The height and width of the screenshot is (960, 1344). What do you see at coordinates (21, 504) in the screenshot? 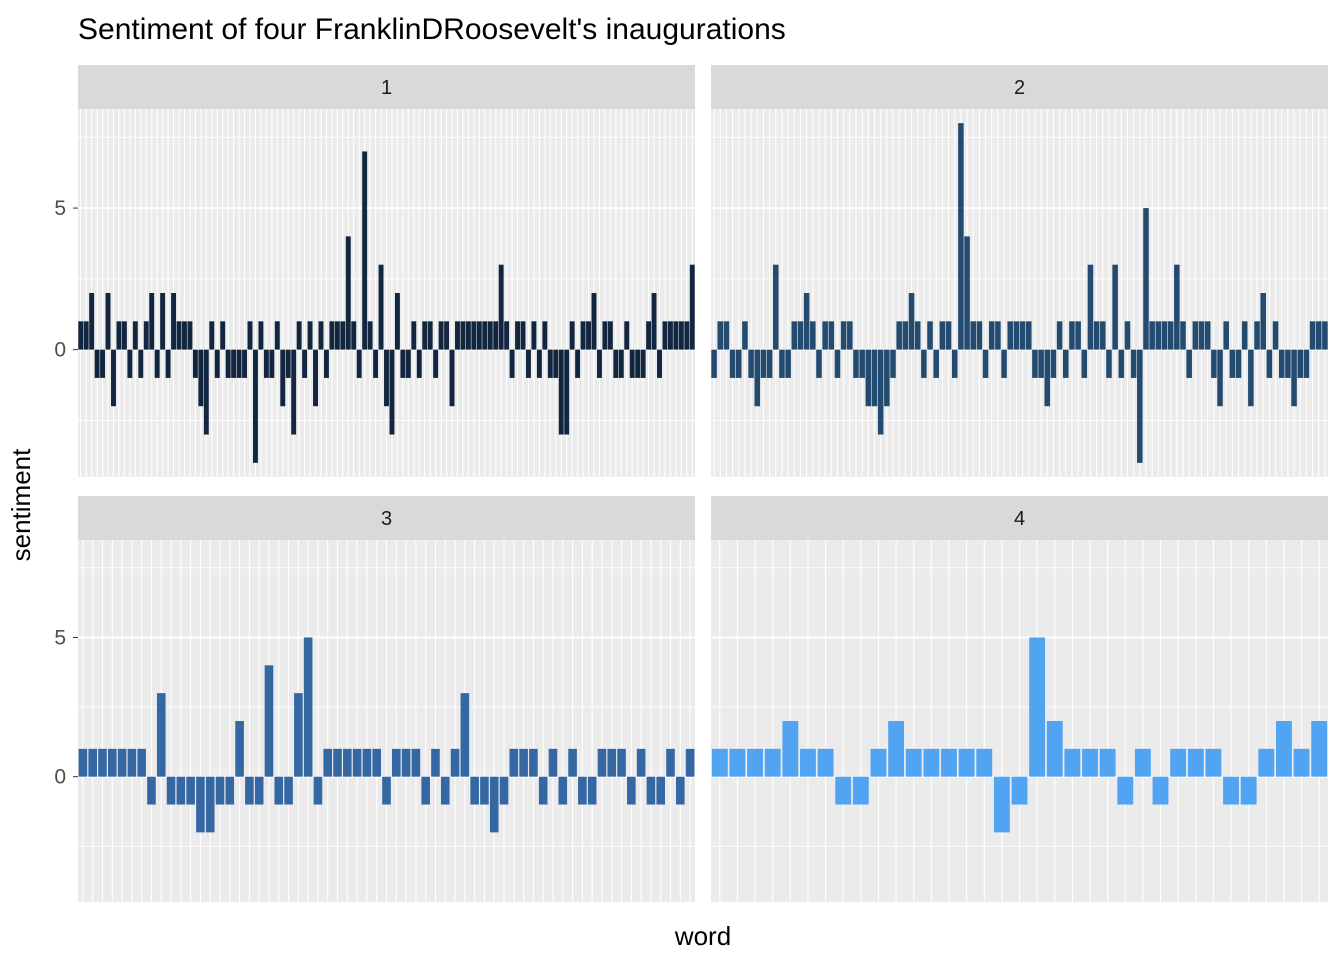
I see `y-axis-title: sentiment` at bounding box center [21, 504].